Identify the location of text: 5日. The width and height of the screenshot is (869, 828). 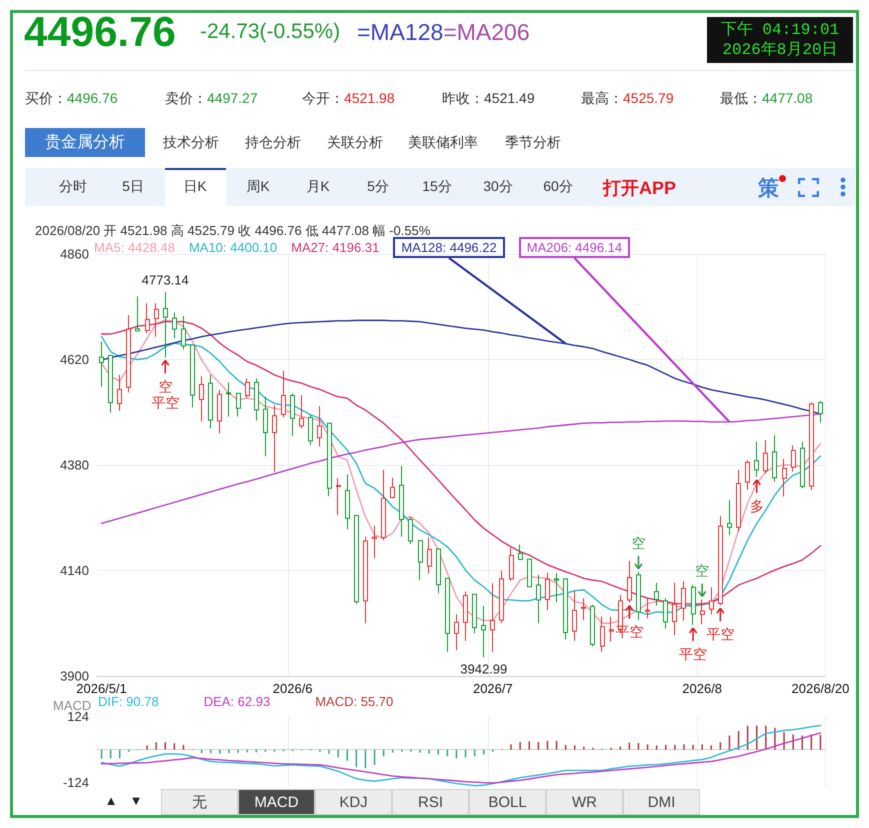
(133, 187).